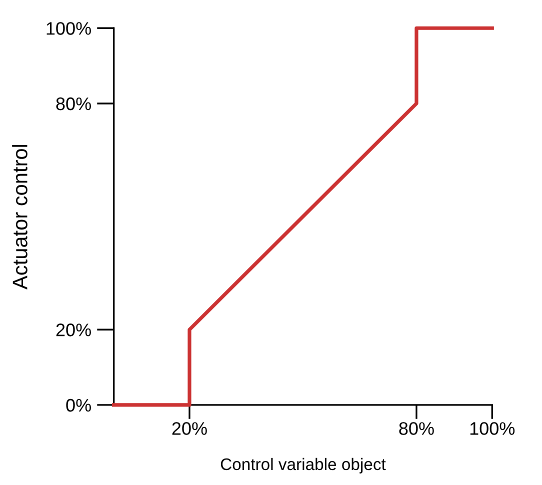 This screenshot has height=485, width=542. What do you see at coordinates (68, 28) in the screenshot?
I see `y-tick-label: 100%` at bounding box center [68, 28].